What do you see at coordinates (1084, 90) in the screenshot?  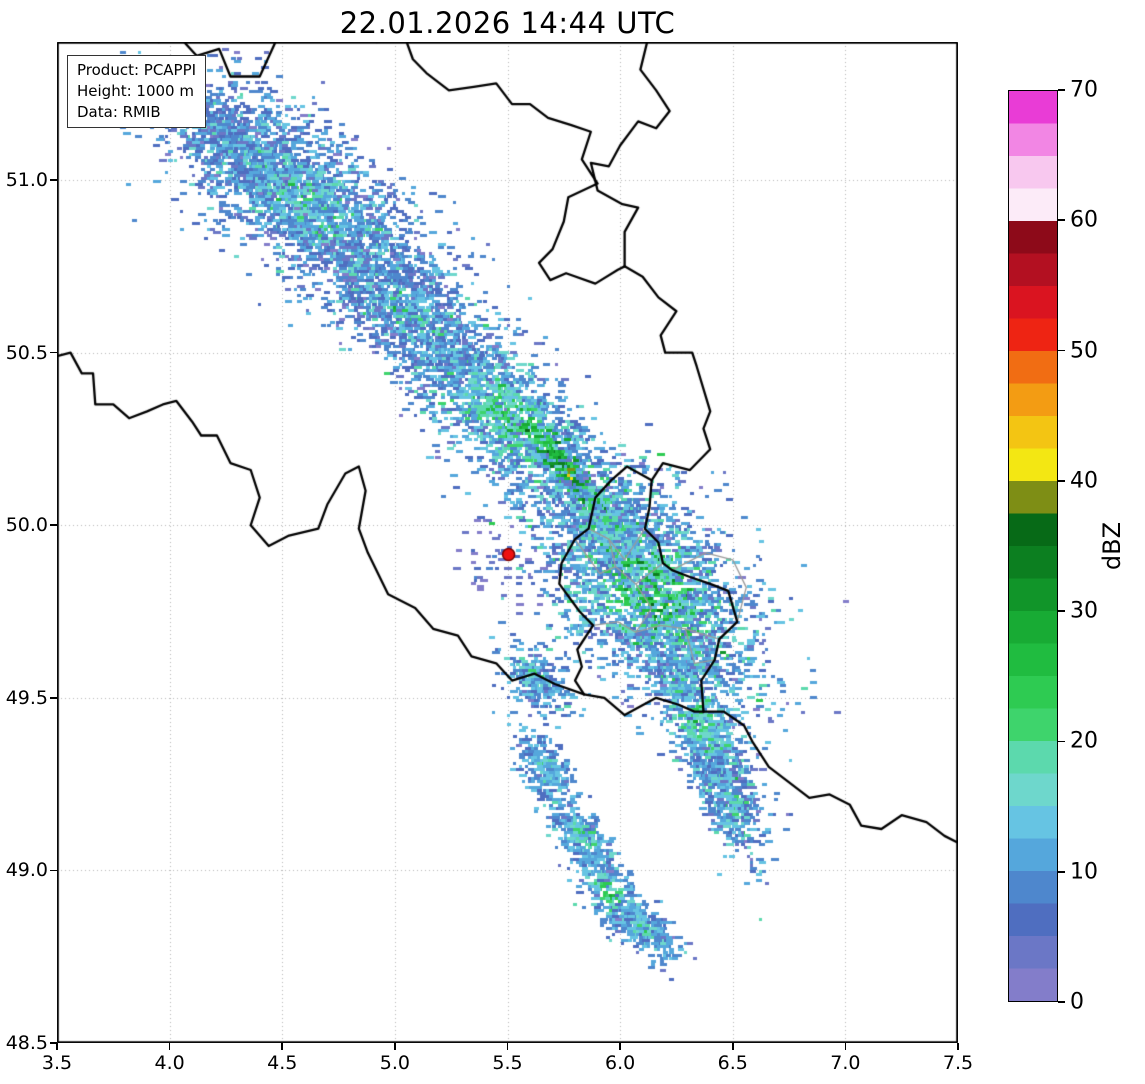 I see `colorbar-tick-label: 70` at bounding box center [1084, 90].